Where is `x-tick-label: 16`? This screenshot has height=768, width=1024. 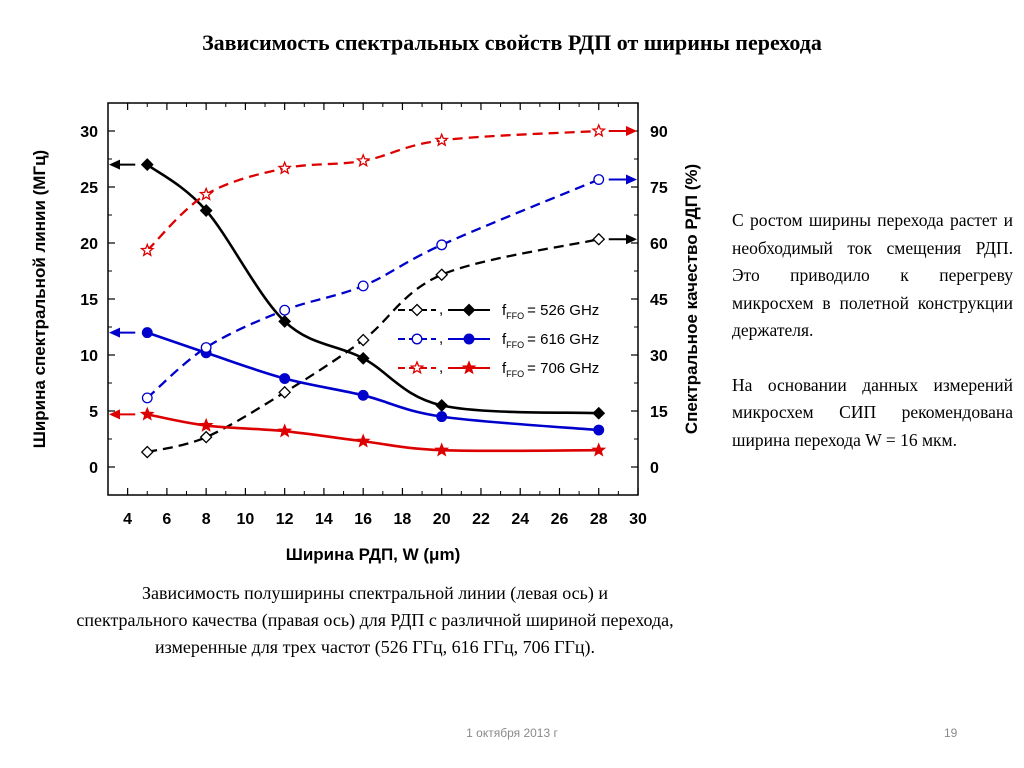
x-tick-label: 16 is located at coordinates (363, 519).